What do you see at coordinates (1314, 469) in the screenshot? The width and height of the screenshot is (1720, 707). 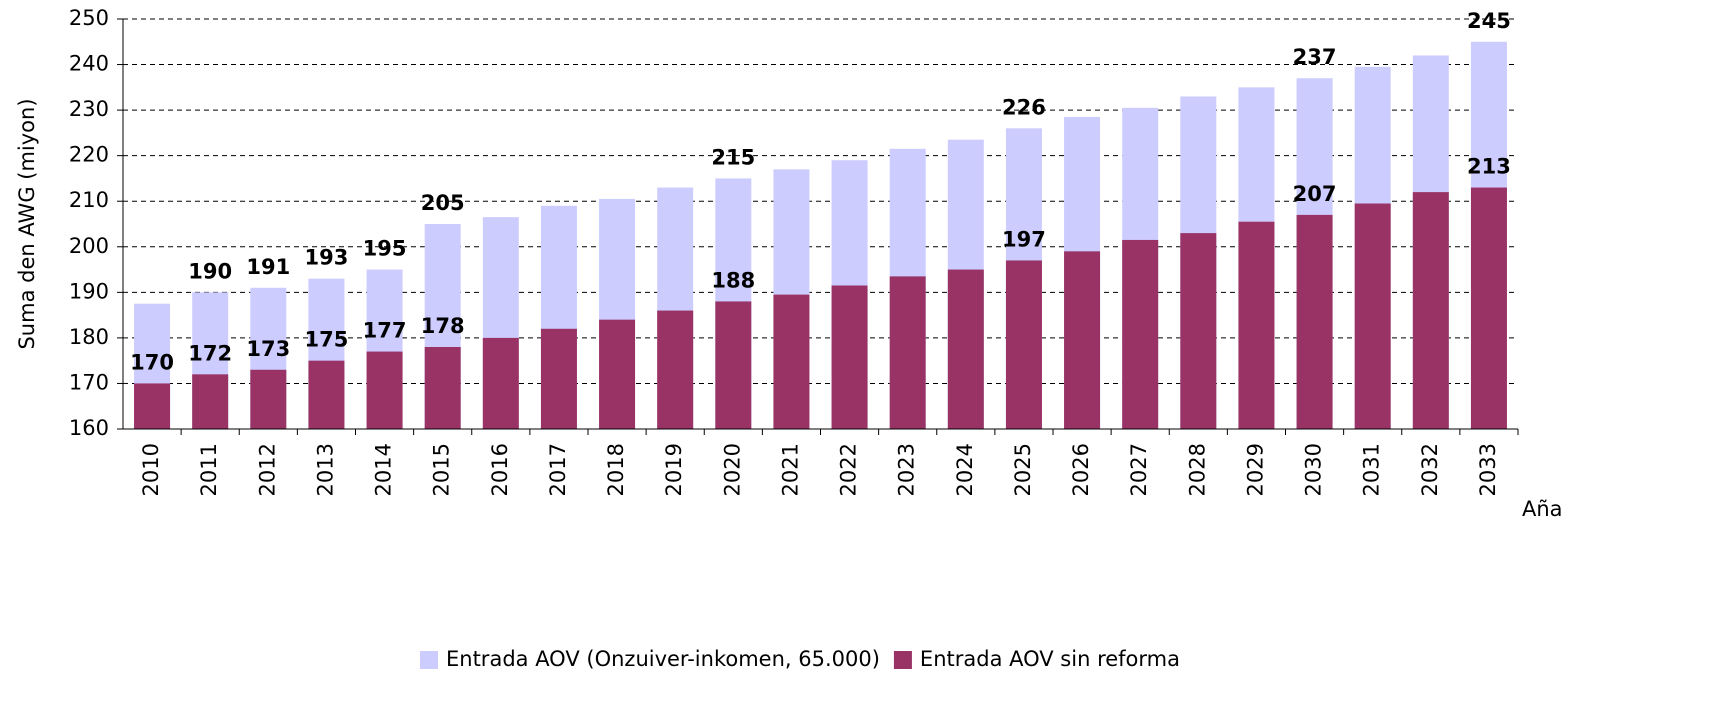 I see `x-tick-label: 2030` at bounding box center [1314, 469].